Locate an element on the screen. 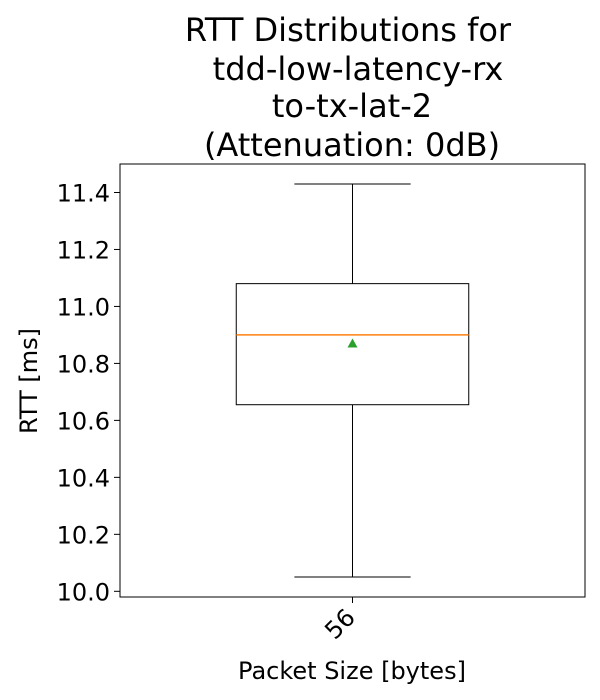 The height and width of the screenshot is (700, 600). y-tick-label: 10.4 is located at coordinates (83, 478).